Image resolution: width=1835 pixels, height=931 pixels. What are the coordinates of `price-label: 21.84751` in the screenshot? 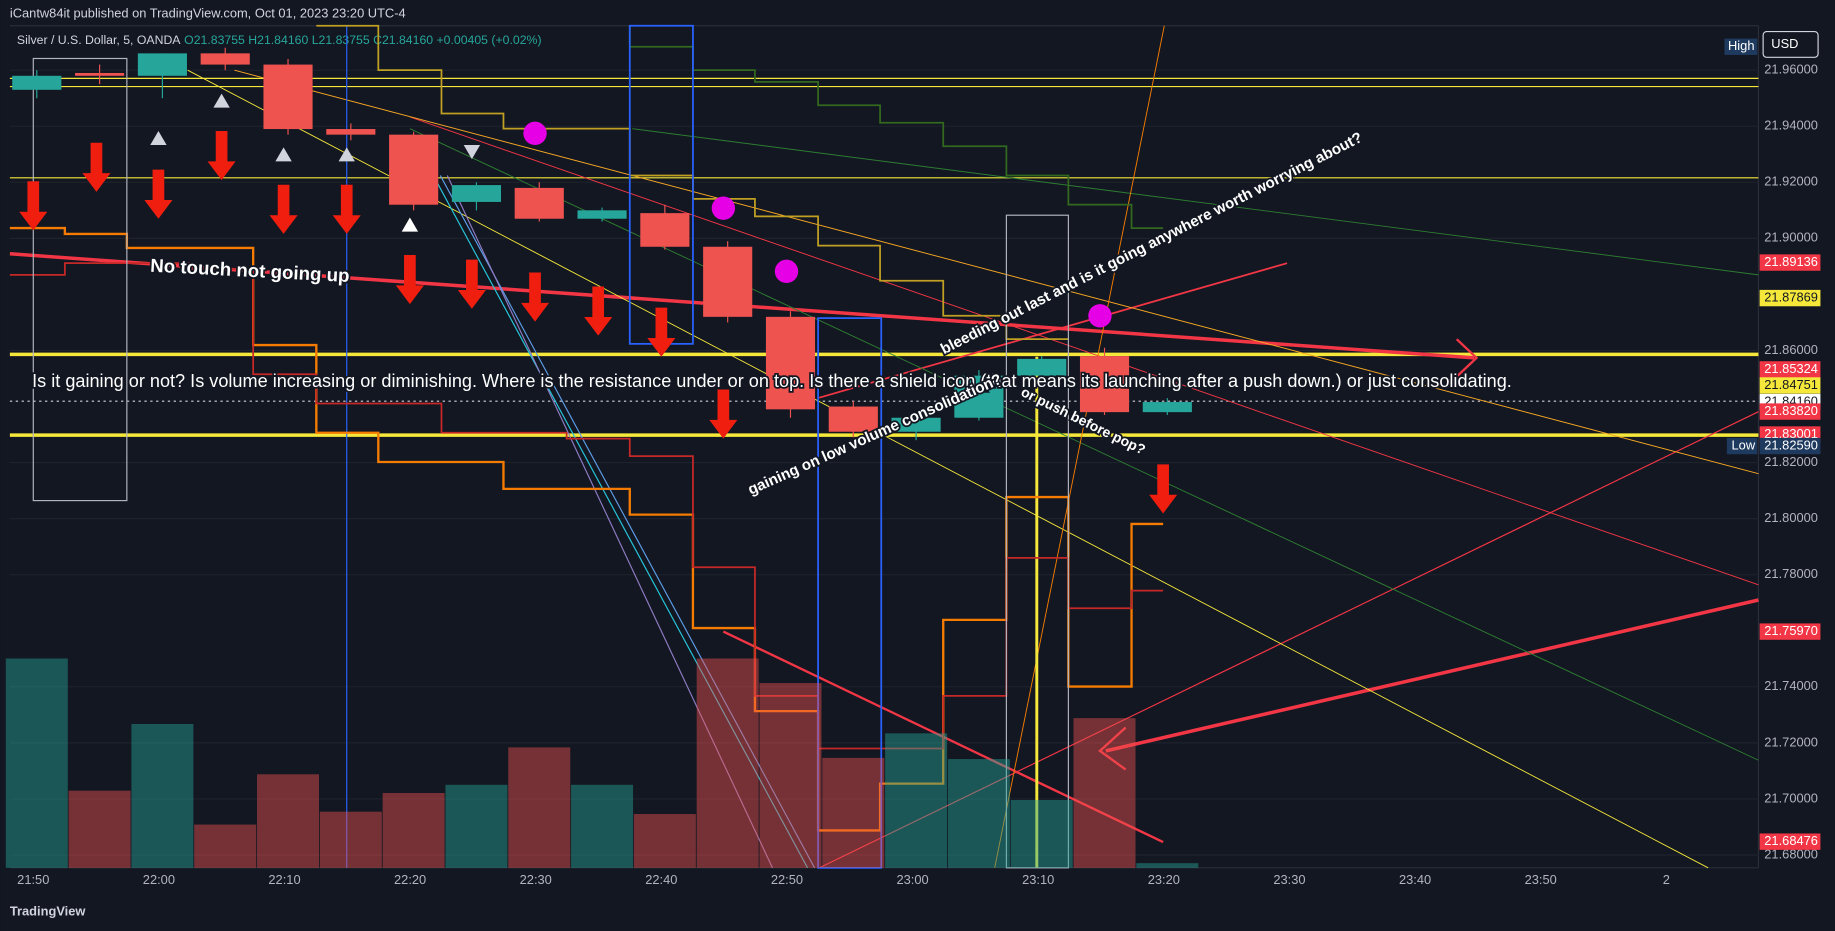 It's located at (1791, 384).